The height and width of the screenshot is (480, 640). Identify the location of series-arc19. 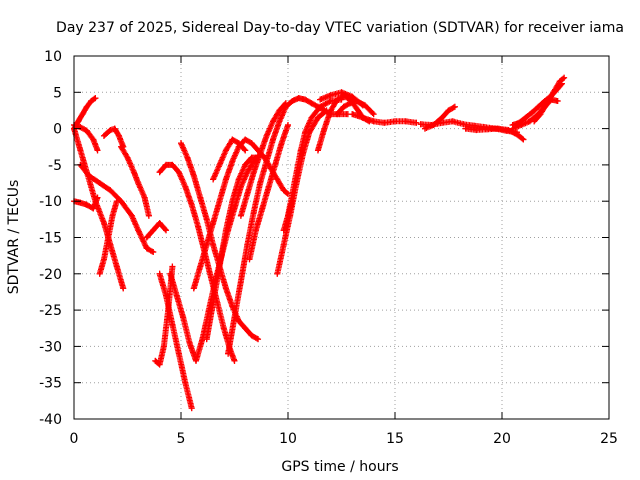
(263, 159).